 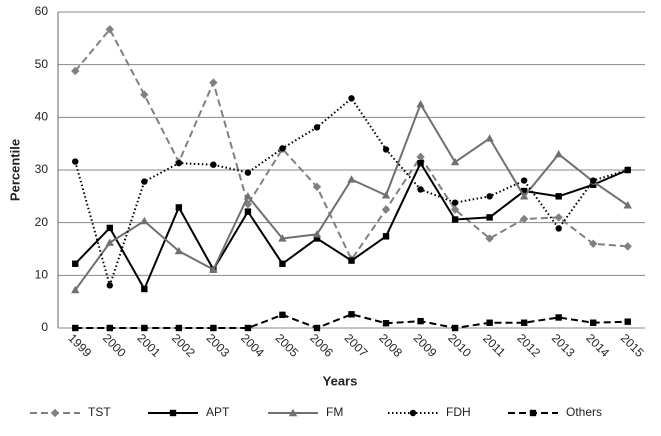 What do you see at coordinates (563, 345) in the screenshot?
I see `x-tick-label: 2013` at bounding box center [563, 345].